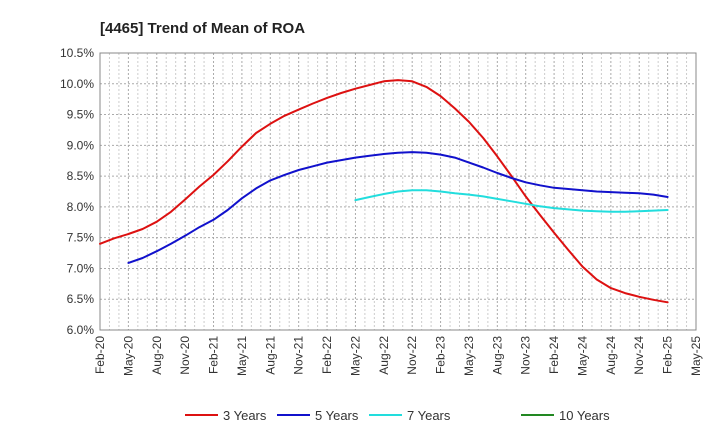  Describe the element at coordinates (81, 207) in the screenshot. I see `y-tick-label: 8.0%` at that location.